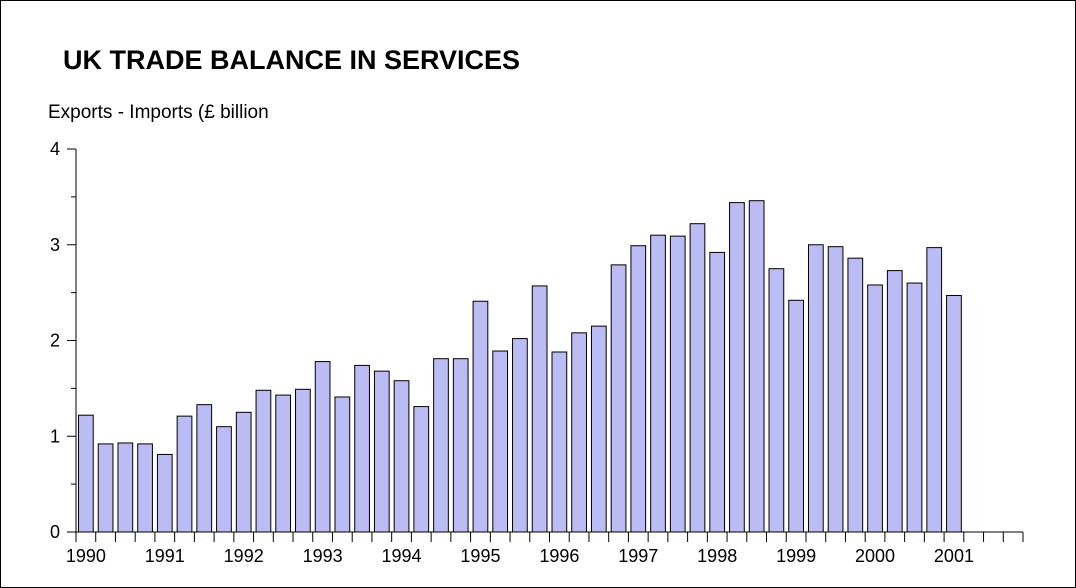 The height and width of the screenshot is (588, 1076). What do you see at coordinates (402, 556) in the screenshot?
I see `x-tick-label: 1994` at bounding box center [402, 556].